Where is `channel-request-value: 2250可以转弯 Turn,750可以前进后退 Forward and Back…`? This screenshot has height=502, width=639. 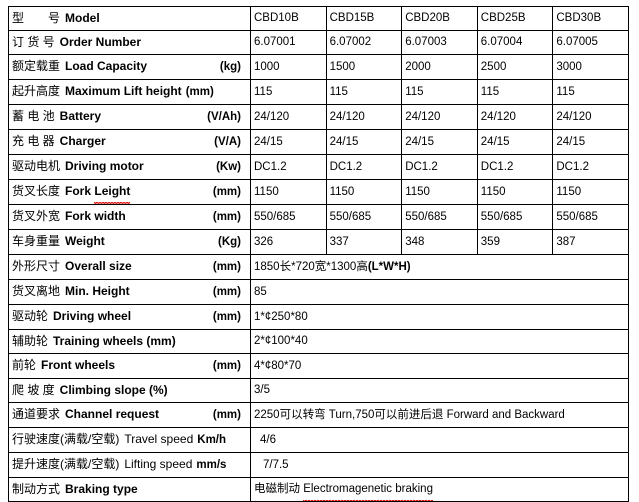 channel-request-value: 2250可以转弯 Turn,750可以前进后退 Forward and Back… is located at coordinates (439, 415).